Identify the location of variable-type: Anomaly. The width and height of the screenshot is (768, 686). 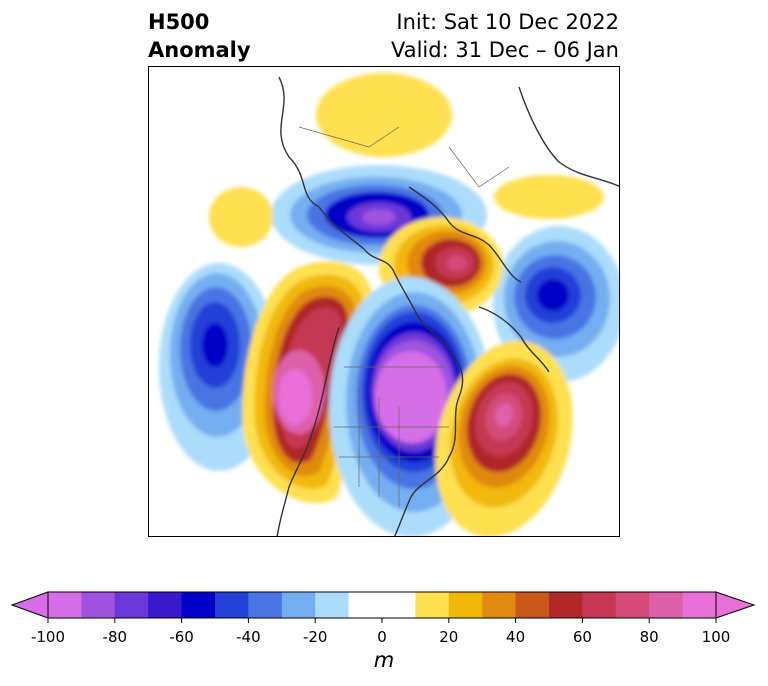
(199, 50).